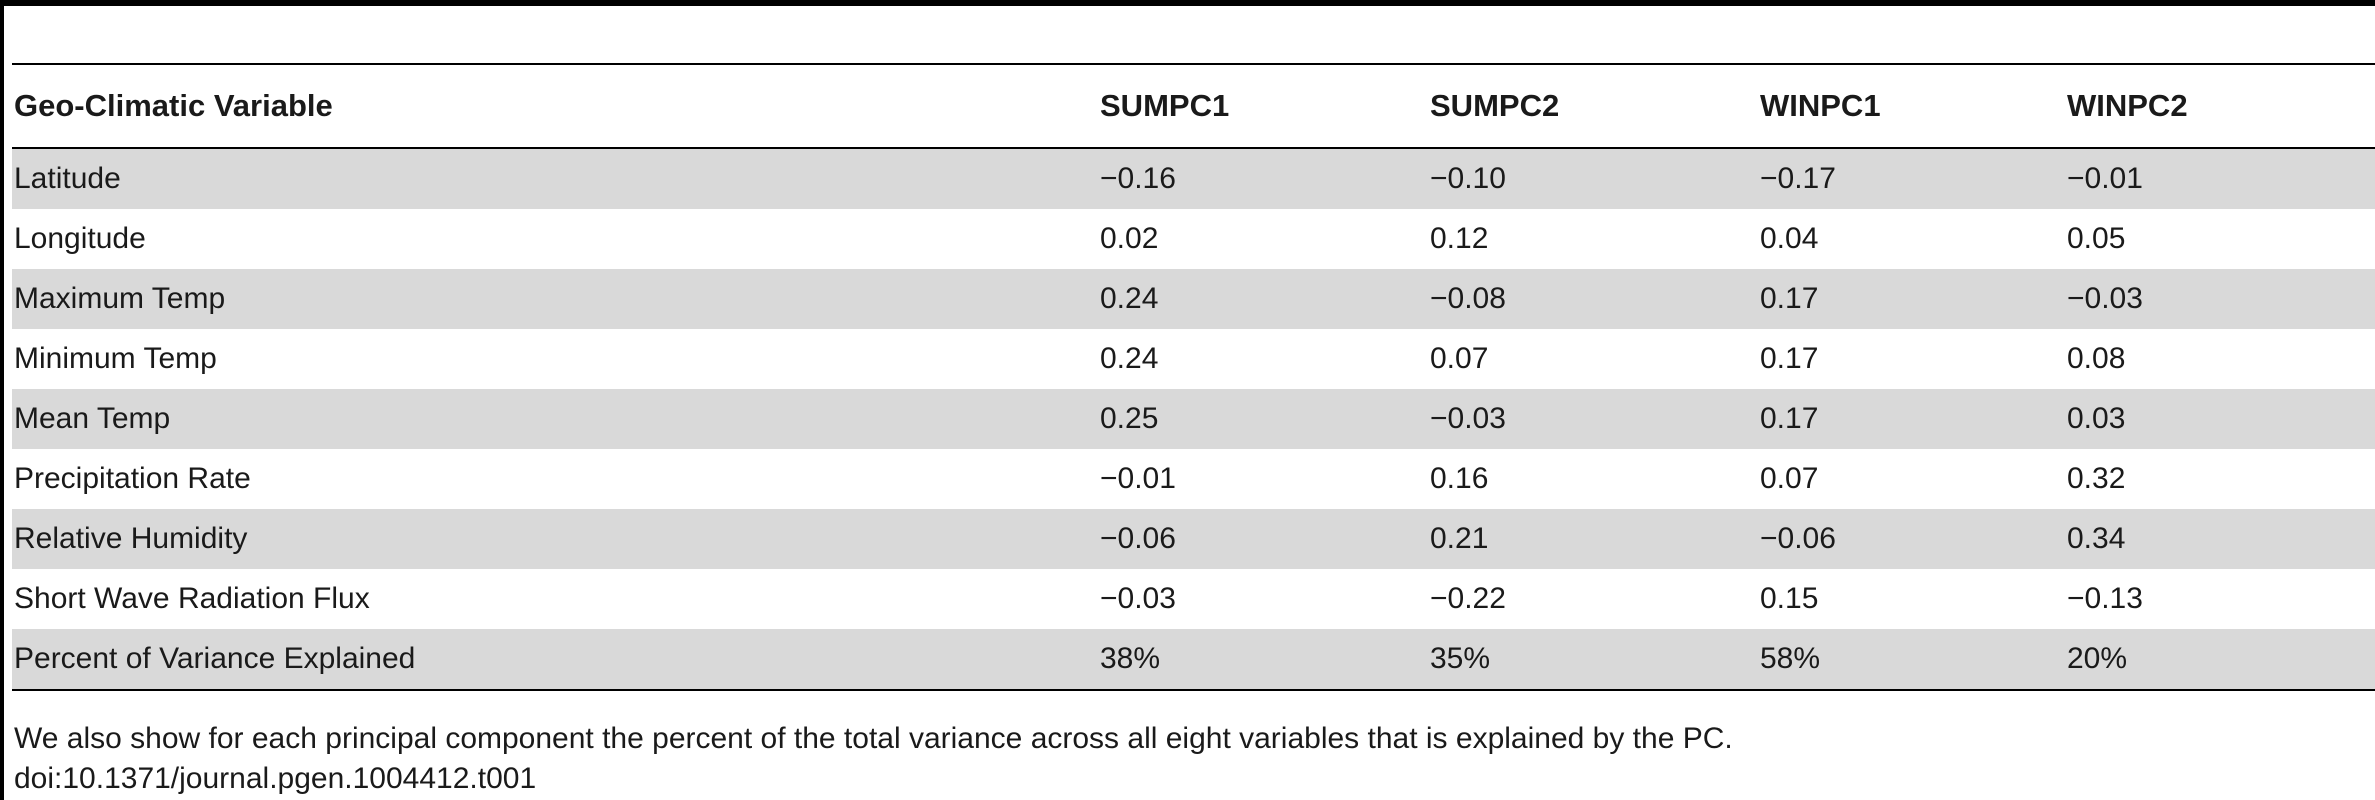 Image resolution: width=2375 pixels, height=800 pixels. What do you see at coordinates (1460, 658) in the screenshot?
I see `cell-value: 35%` at bounding box center [1460, 658].